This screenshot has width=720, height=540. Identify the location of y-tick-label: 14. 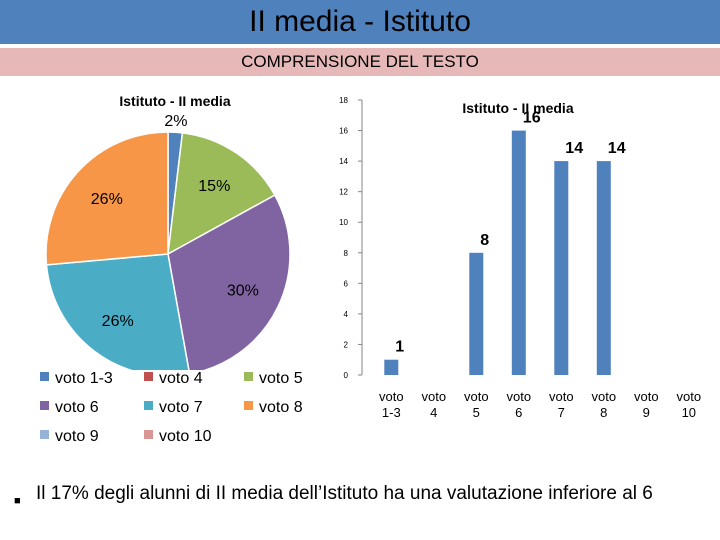
(343, 161).